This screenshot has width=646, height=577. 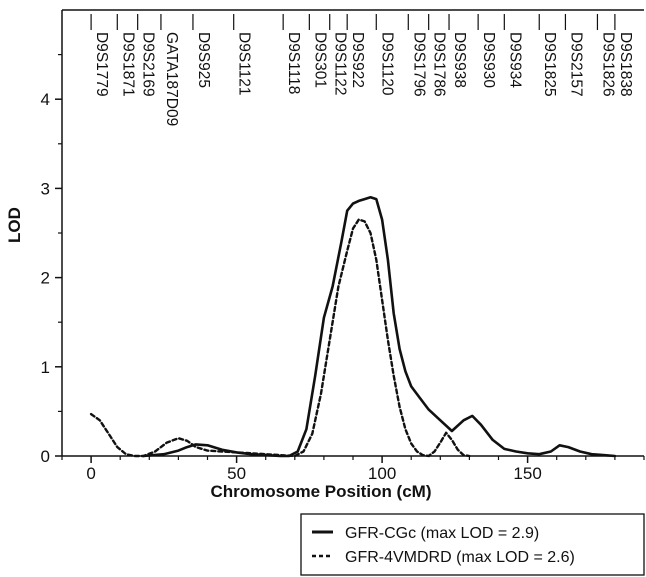 What do you see at coordinates (575, 64) in the screenshot?
I see `marker-label: D9S2157` at bounding box center [575, 64].